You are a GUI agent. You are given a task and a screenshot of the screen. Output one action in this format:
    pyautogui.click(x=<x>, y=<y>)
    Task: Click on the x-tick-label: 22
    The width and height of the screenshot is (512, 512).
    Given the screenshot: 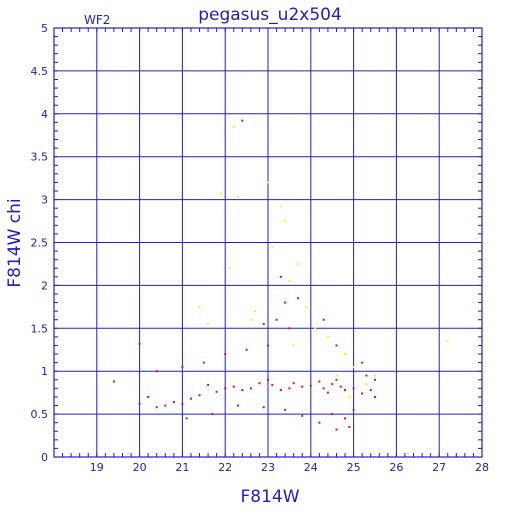 What is the action you would take?
    pyautogui.click(x=225, y=467)
    